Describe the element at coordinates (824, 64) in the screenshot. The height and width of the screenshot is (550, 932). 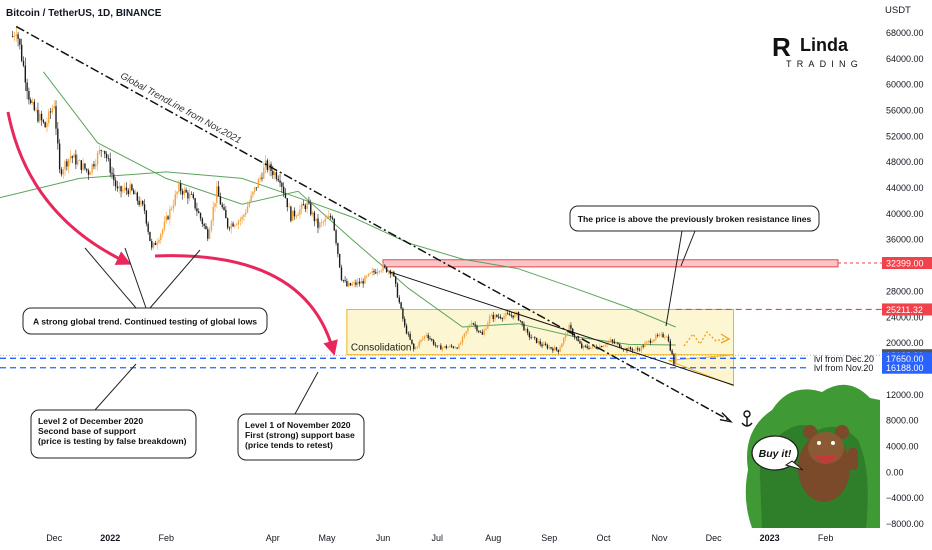
I see `logo-text-bottom: TRADING` at that location.